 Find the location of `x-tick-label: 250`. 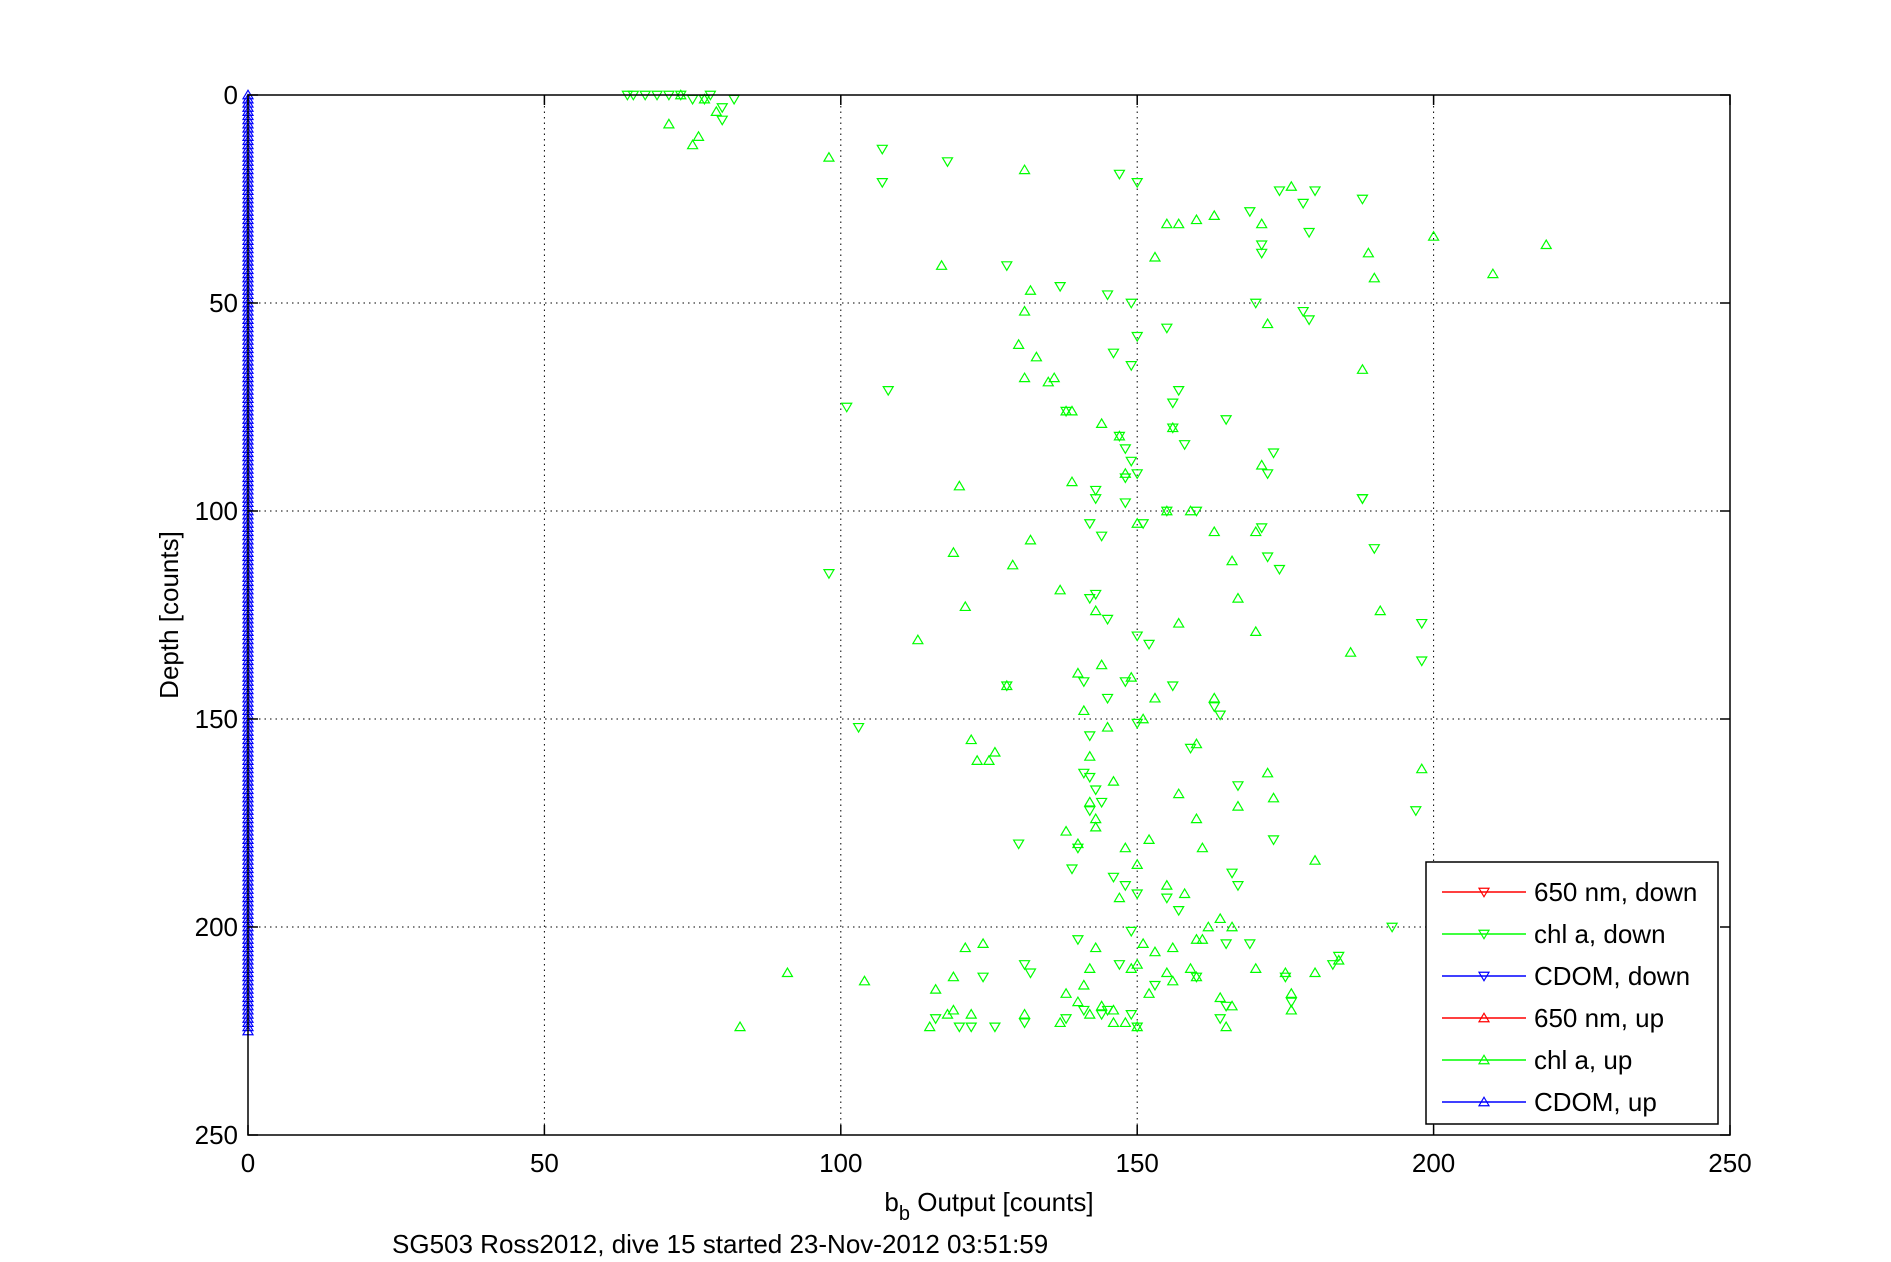

x-tick-label: 250 is located at coordinates (1729, 1163).